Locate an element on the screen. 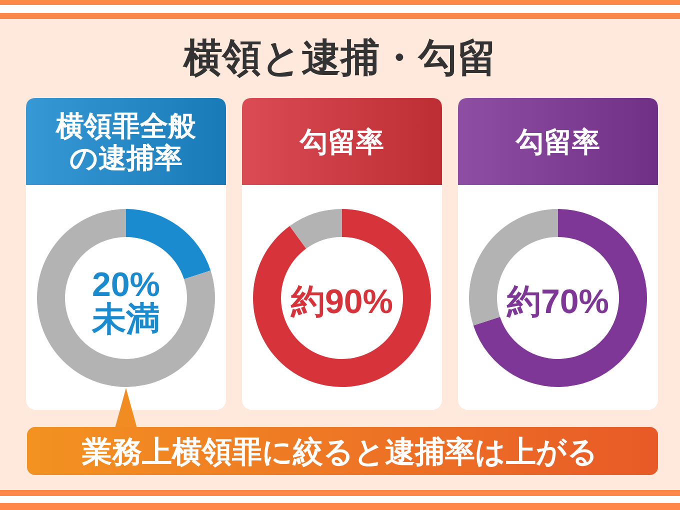  text: 約70% is located at coordinates (558, 302).